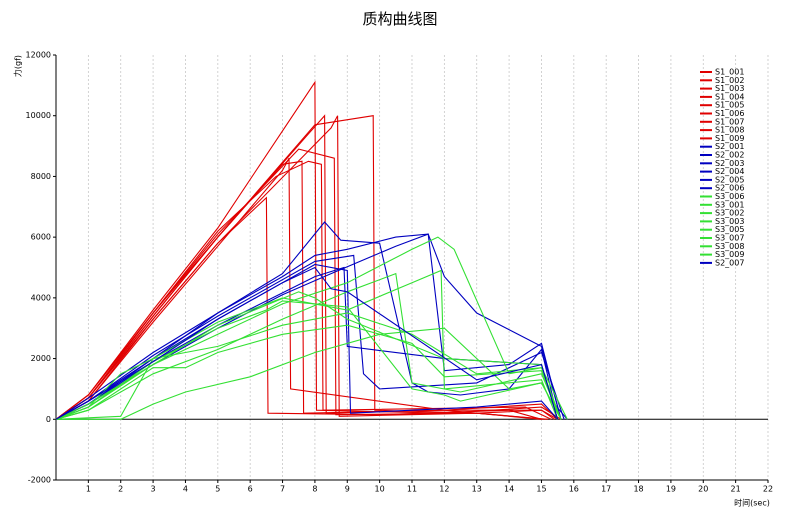 The height and width of the screenshot is (519, 800). I want to click on legend-label: S2_007, so click(729, 262).